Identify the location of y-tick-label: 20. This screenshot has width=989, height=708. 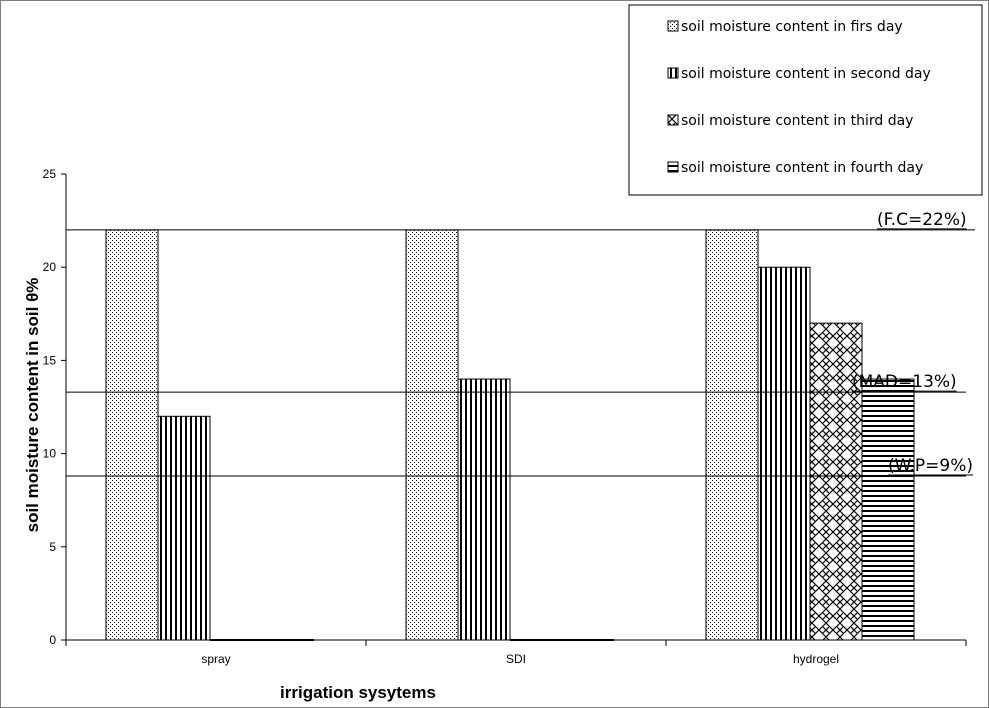
(50, 267).